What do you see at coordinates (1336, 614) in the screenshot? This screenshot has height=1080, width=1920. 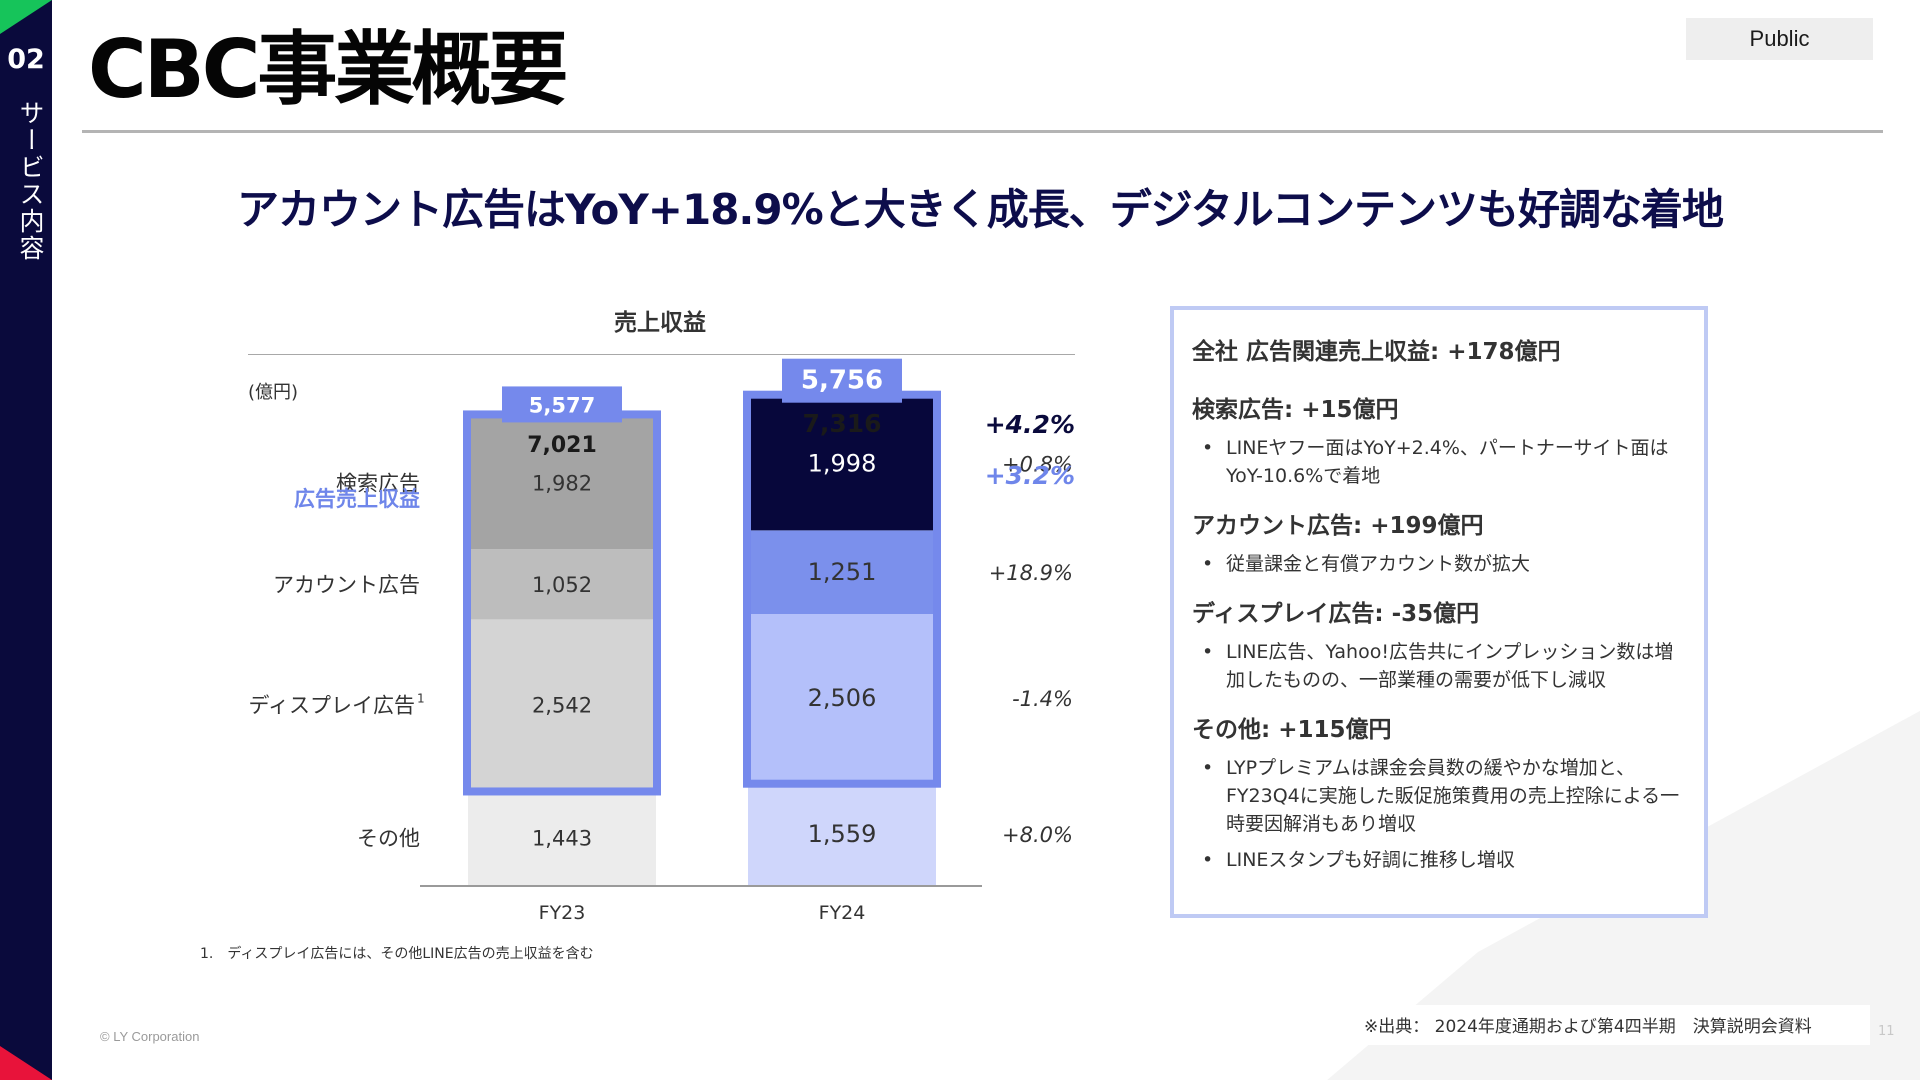 I see `info-heading: ディスプレイ広告: -35億円` at bounding box center [1336, 614].